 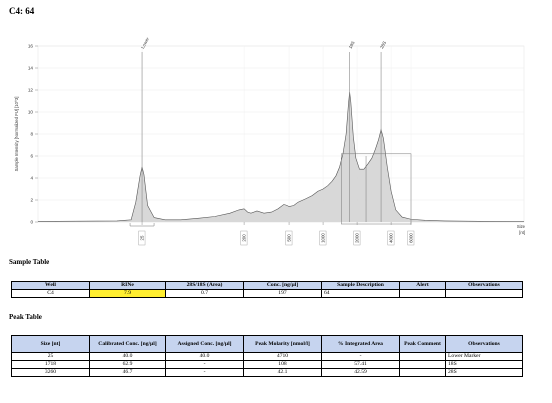 I want to click on x-tick-label-group: 200, so click(x=244, y=238).